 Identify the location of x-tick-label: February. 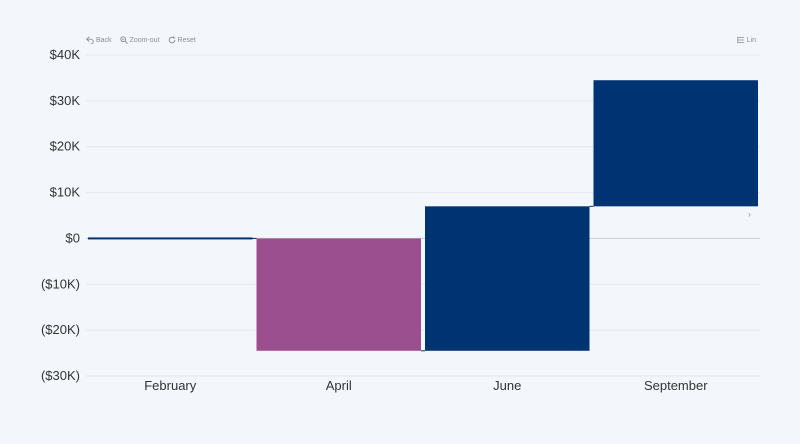
(170, 385).